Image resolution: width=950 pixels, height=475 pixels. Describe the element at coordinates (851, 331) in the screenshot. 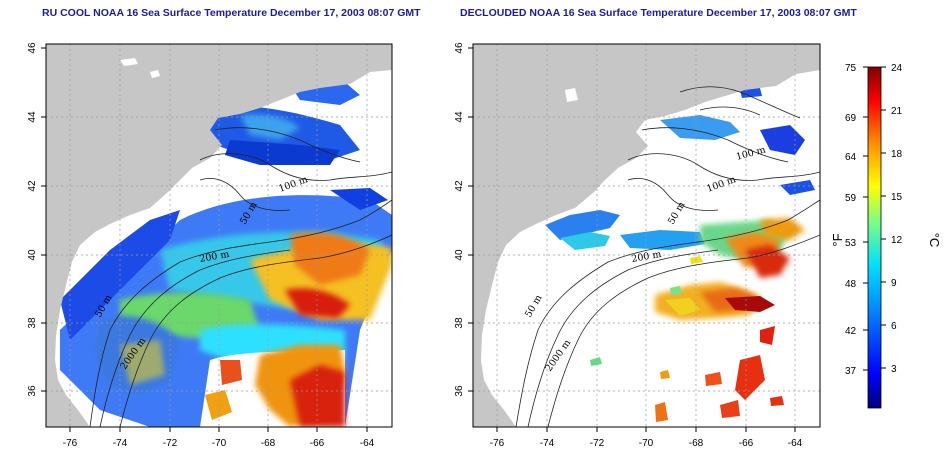

I see `fahrenheit-tick-label: 42` at that location.